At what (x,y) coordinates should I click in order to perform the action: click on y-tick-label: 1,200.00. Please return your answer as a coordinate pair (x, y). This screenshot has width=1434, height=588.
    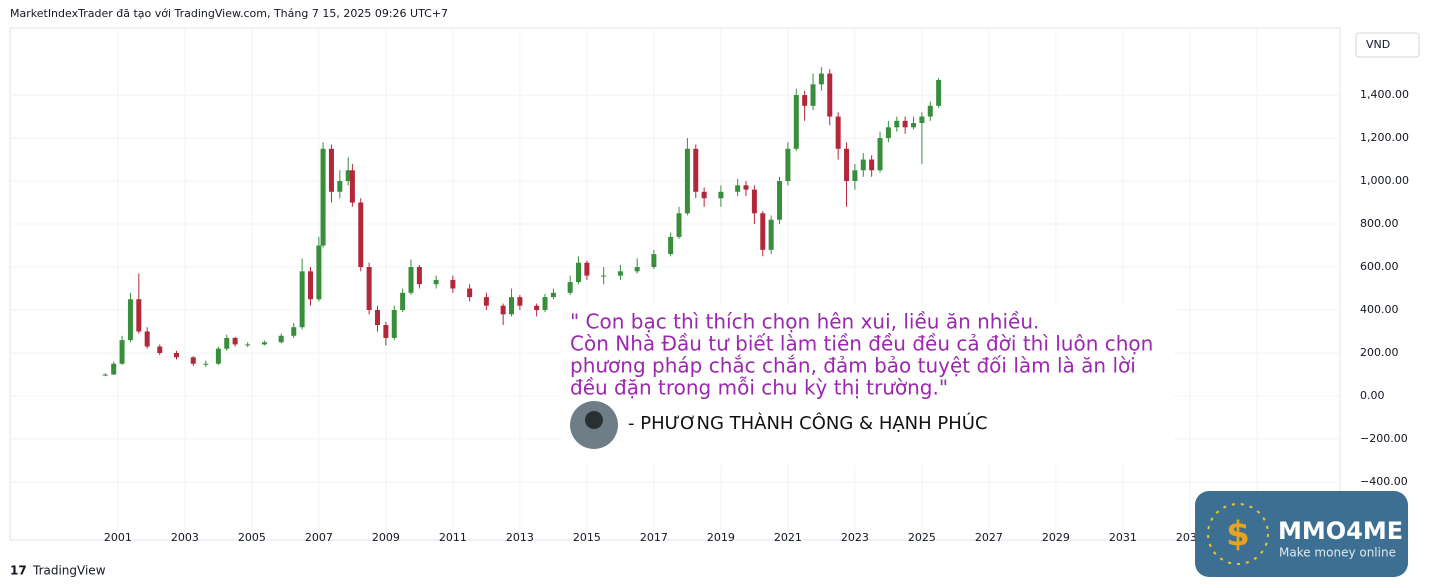
    Looking at the image, I should click on (1384, 137).